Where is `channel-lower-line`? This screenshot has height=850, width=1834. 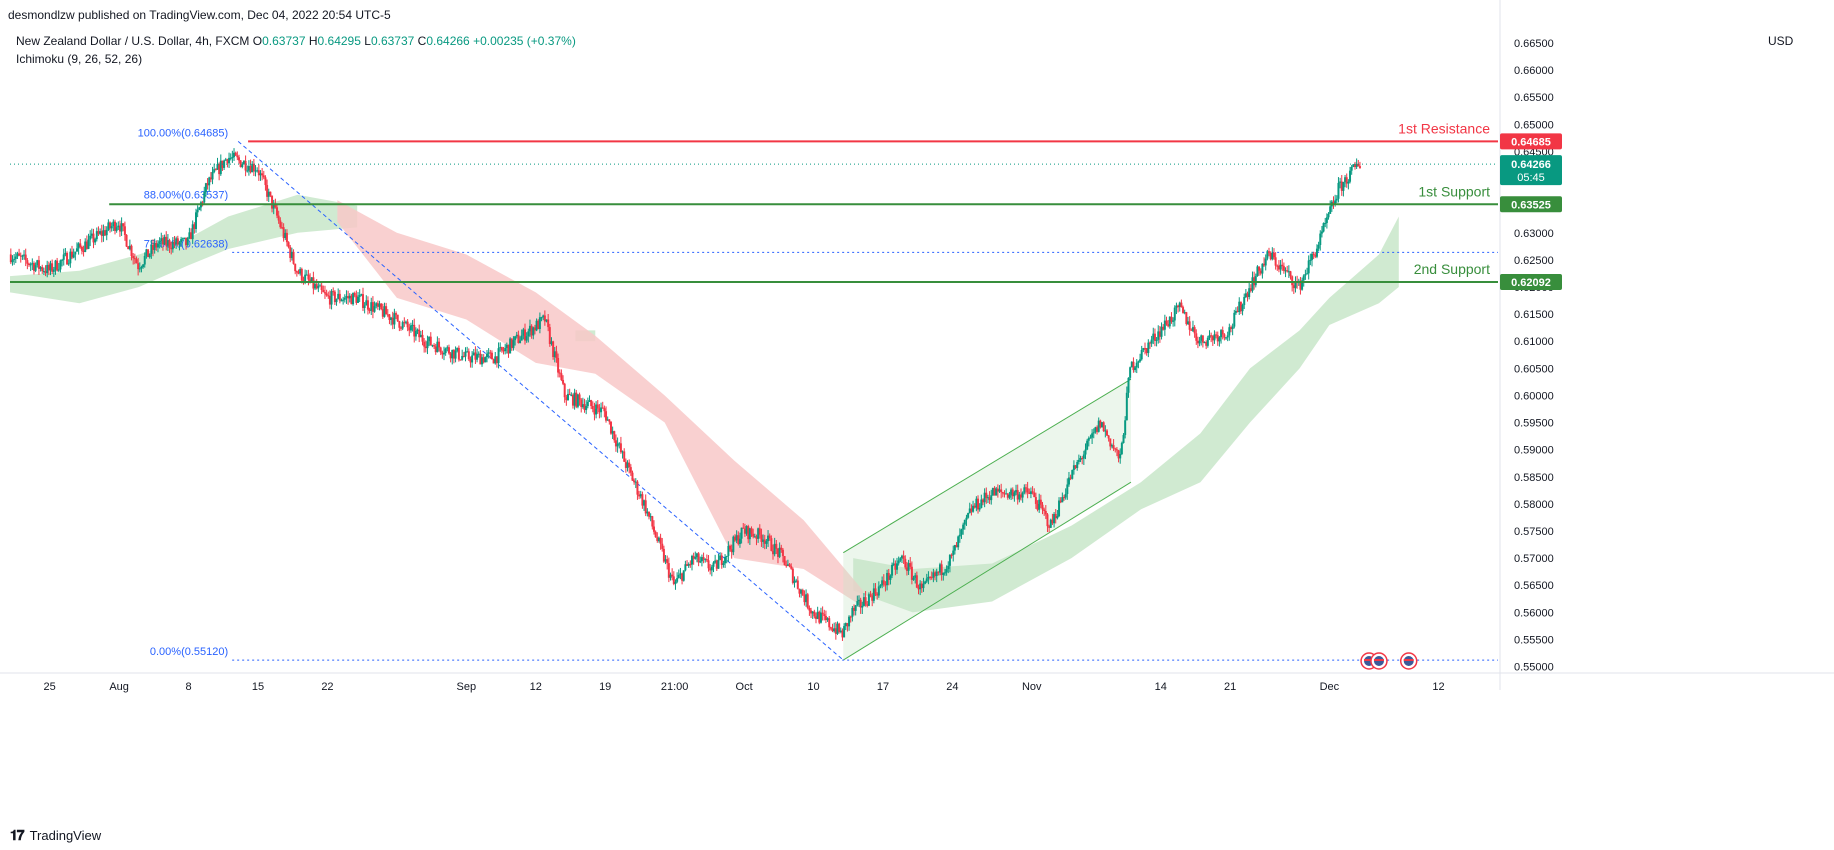
channel-lower-line is located at coordinates (987, 571).